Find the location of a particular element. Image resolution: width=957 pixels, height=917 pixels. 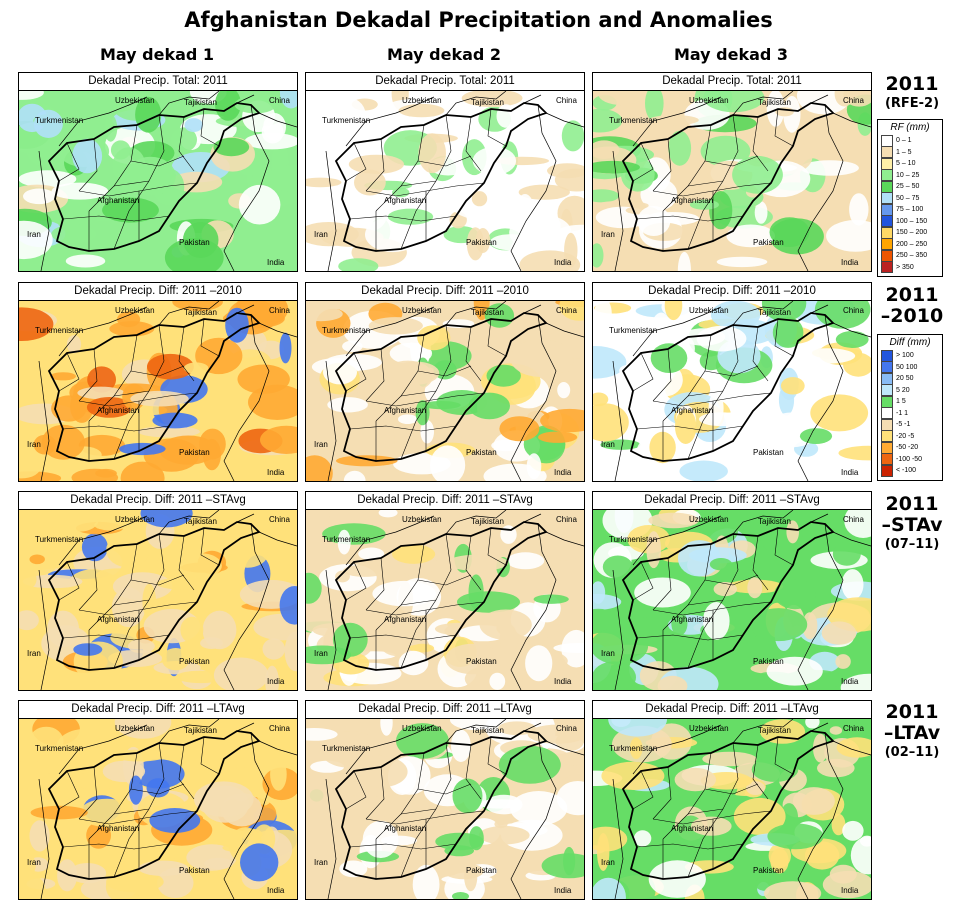

legend-difference-title: Diff (mm) is located at coordinates (910, 342).